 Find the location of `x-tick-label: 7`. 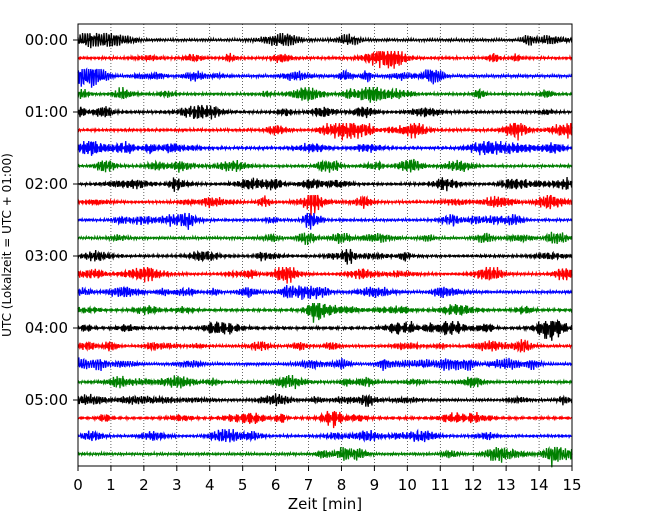

x-tick-label: 7 is located at coordinates (309, 485).